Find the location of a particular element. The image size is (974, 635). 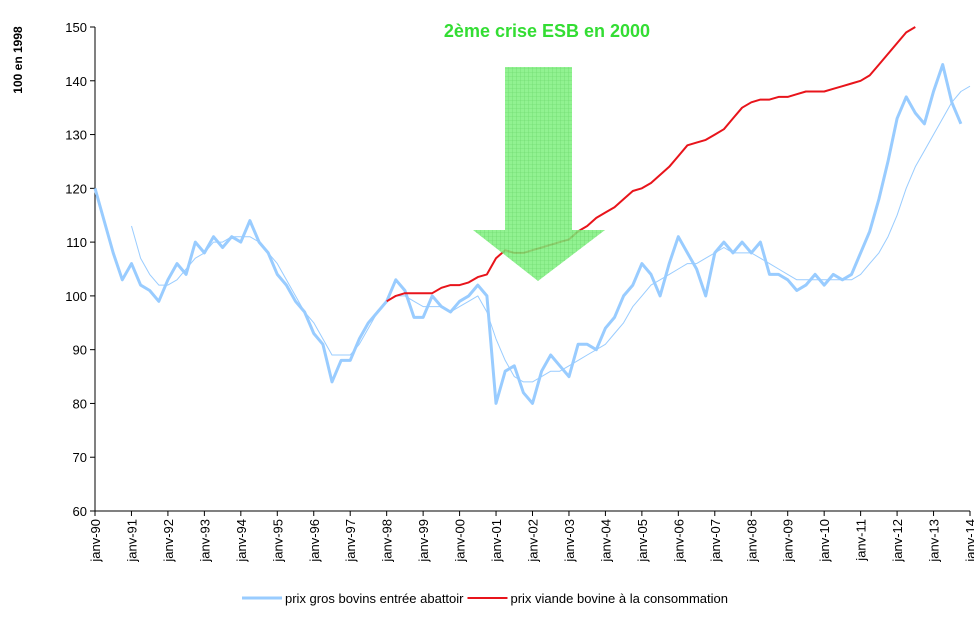

x-tick-label: janv-92 is located at coordinates (168, 541).